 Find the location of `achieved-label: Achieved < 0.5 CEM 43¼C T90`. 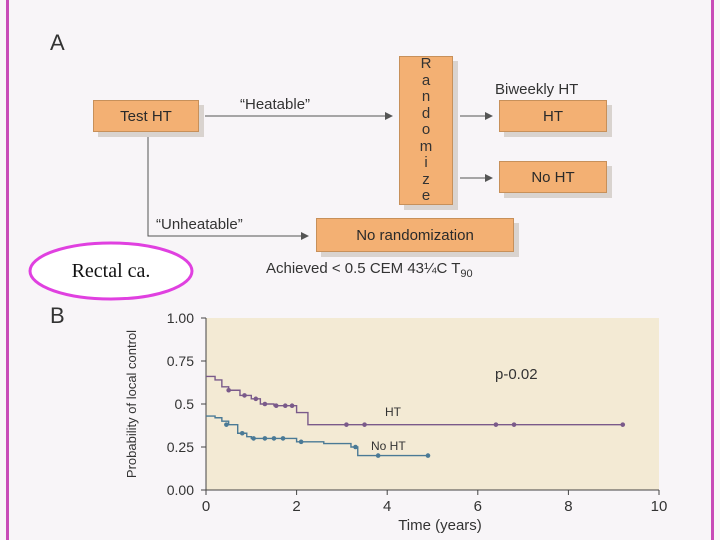

achieved-label: Achieved < 0.5 CEM 43¼C T90 is located at coordinates (369, 270).